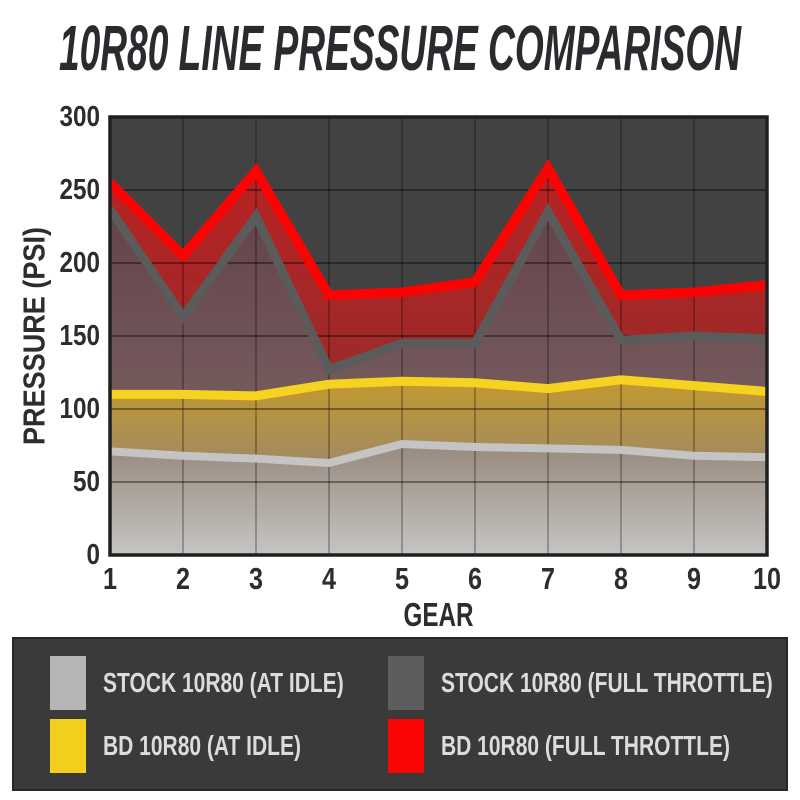 This screenshot has width=800, height=800. I want to click on legend-item-bd-full-throttle: BD 10R80 (FULL THROTTLE), so click(594, 745).